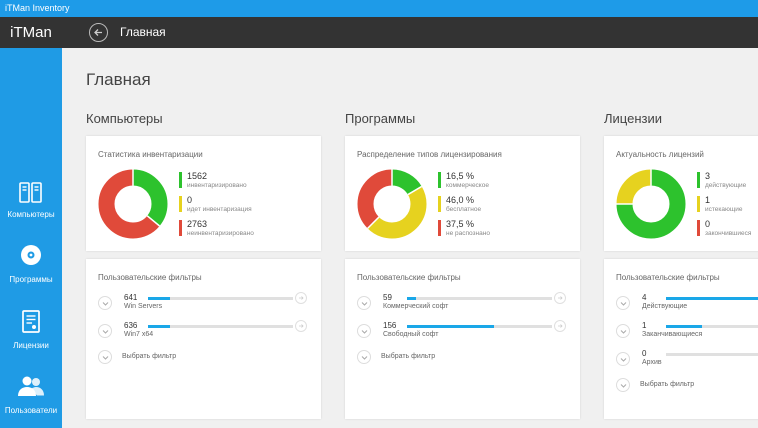  What do you see at coordinates (687, 361) in the screenshot?
I see `filter-row: 0 Архив` at bounding box center [687, 361].